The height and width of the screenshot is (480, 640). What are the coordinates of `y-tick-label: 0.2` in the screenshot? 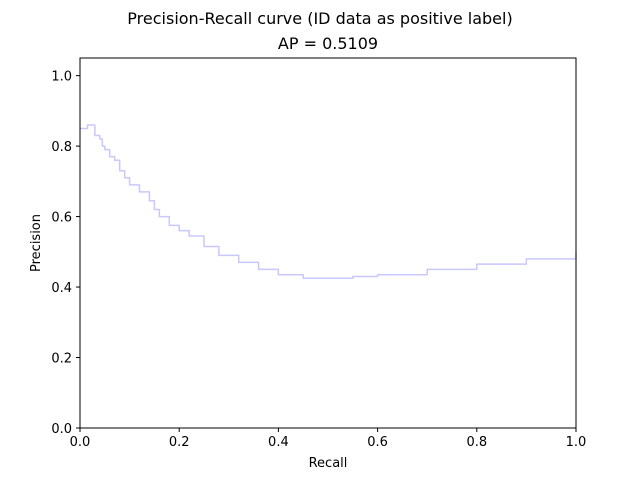 It's located at (61, 359).